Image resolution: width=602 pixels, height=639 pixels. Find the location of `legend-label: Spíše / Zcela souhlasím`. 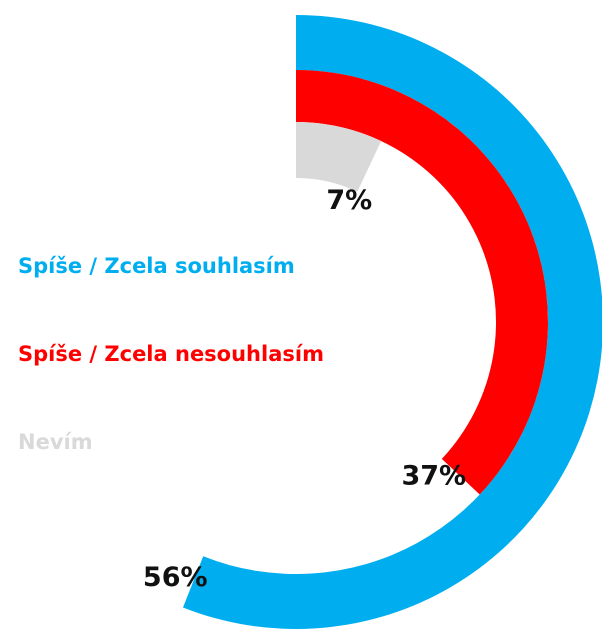

legend-label: Spíše / Zcela souhlasím is located at coordinates (156, 266).